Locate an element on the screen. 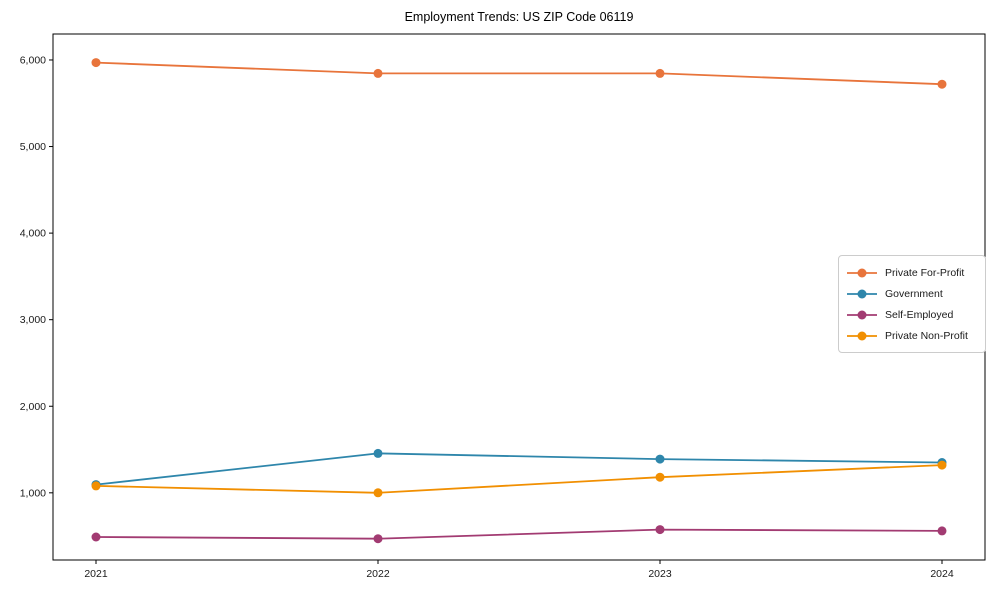 This screenshot has height=600, width=1000. series-line-private-for-profit is located at coordinates (519, 73).